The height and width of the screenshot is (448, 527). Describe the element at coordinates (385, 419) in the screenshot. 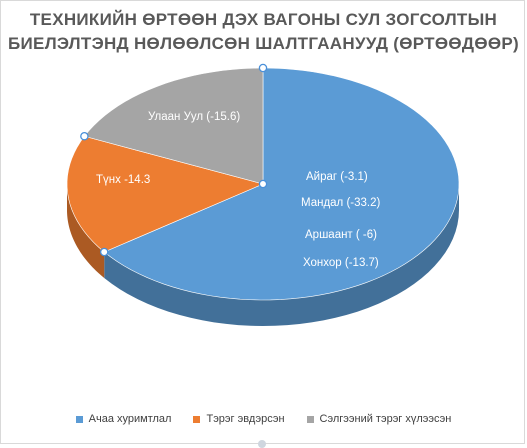

I see `legend-label-2: Сэлгээний тэрэг хүлээсэн` at that location.